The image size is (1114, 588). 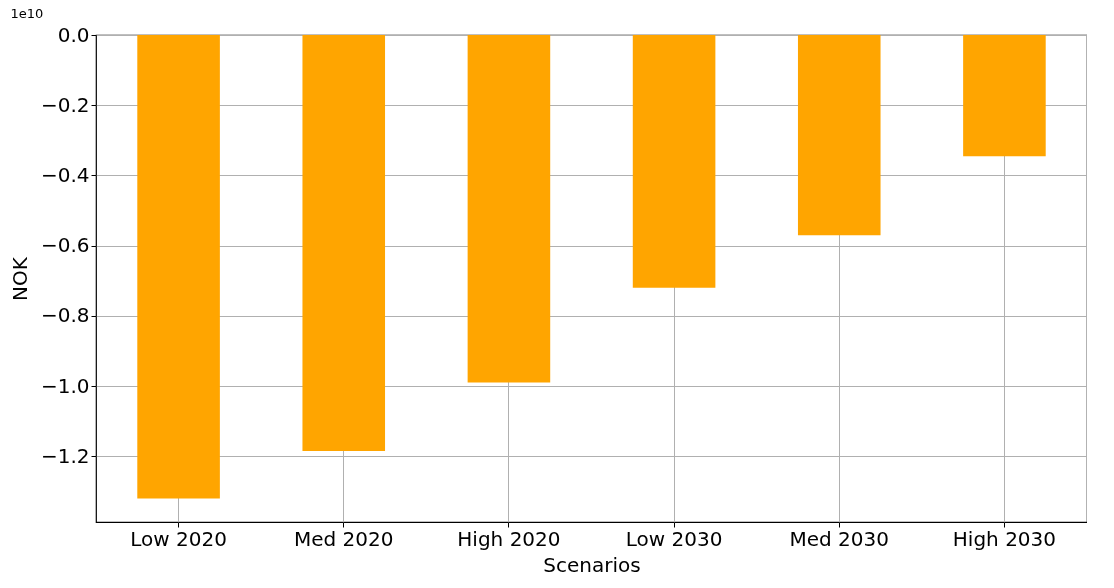 What do you see at coordinates (343, 538) in the screenshot?
I see `x-tick-label: Med 2020` at bounding box center [343, 538].